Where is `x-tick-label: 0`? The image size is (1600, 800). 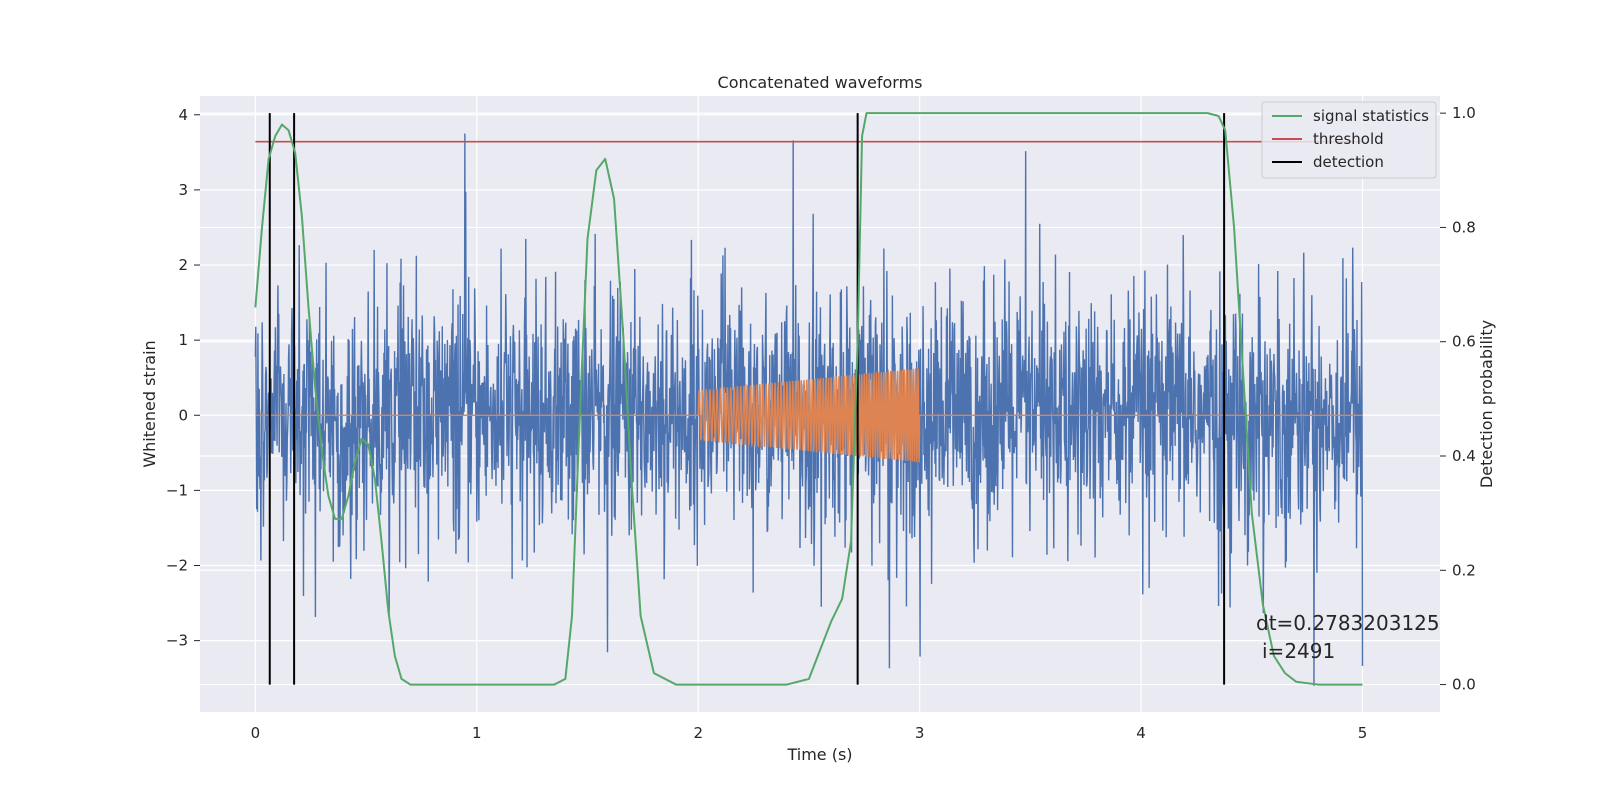 x-tick-label: 0 is located at coordinates (256, 733).